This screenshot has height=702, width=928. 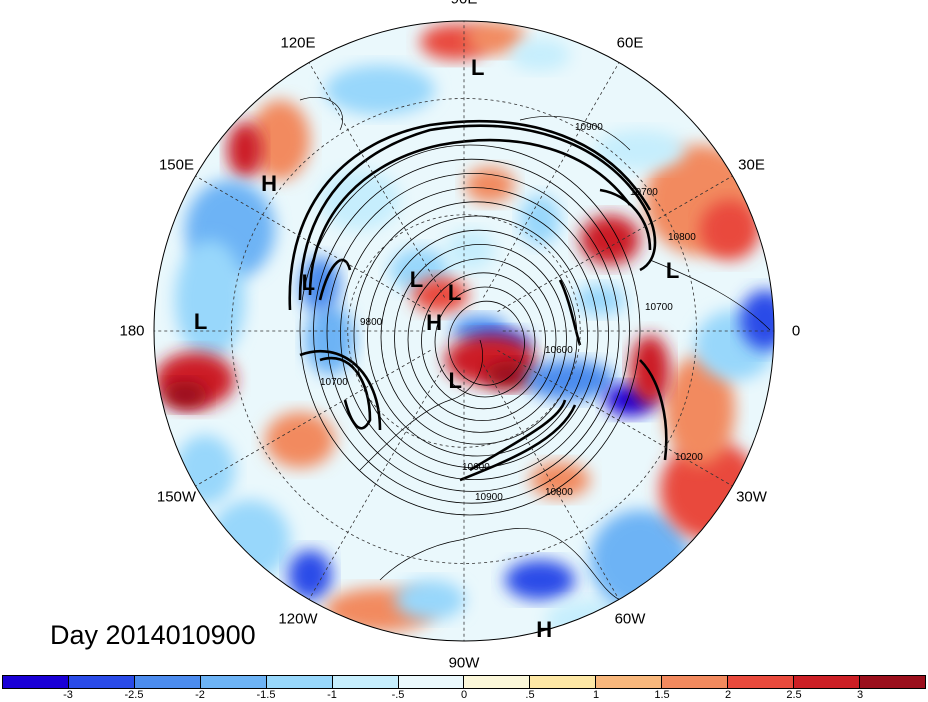 What do you see at coordinates (751, 497) in the screenshot?
I see `longitude-label: 30W` at bounding box center [751, 497].